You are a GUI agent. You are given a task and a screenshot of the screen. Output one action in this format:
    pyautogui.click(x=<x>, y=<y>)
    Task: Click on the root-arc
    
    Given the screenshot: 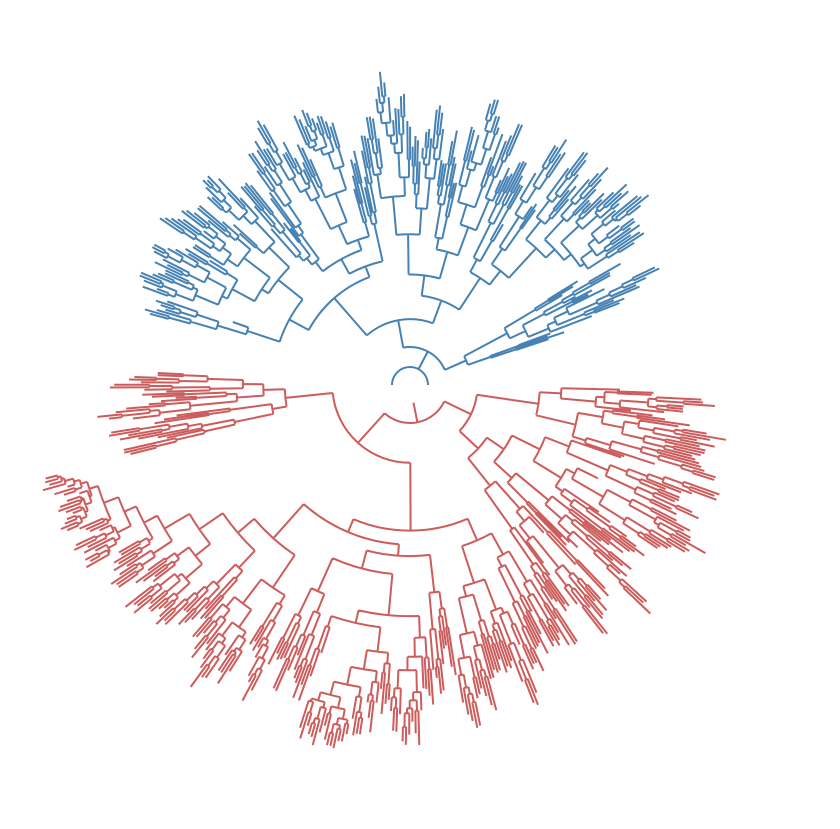 What is the action you would take?
    pyautogui.click(x=410, y=376)
    